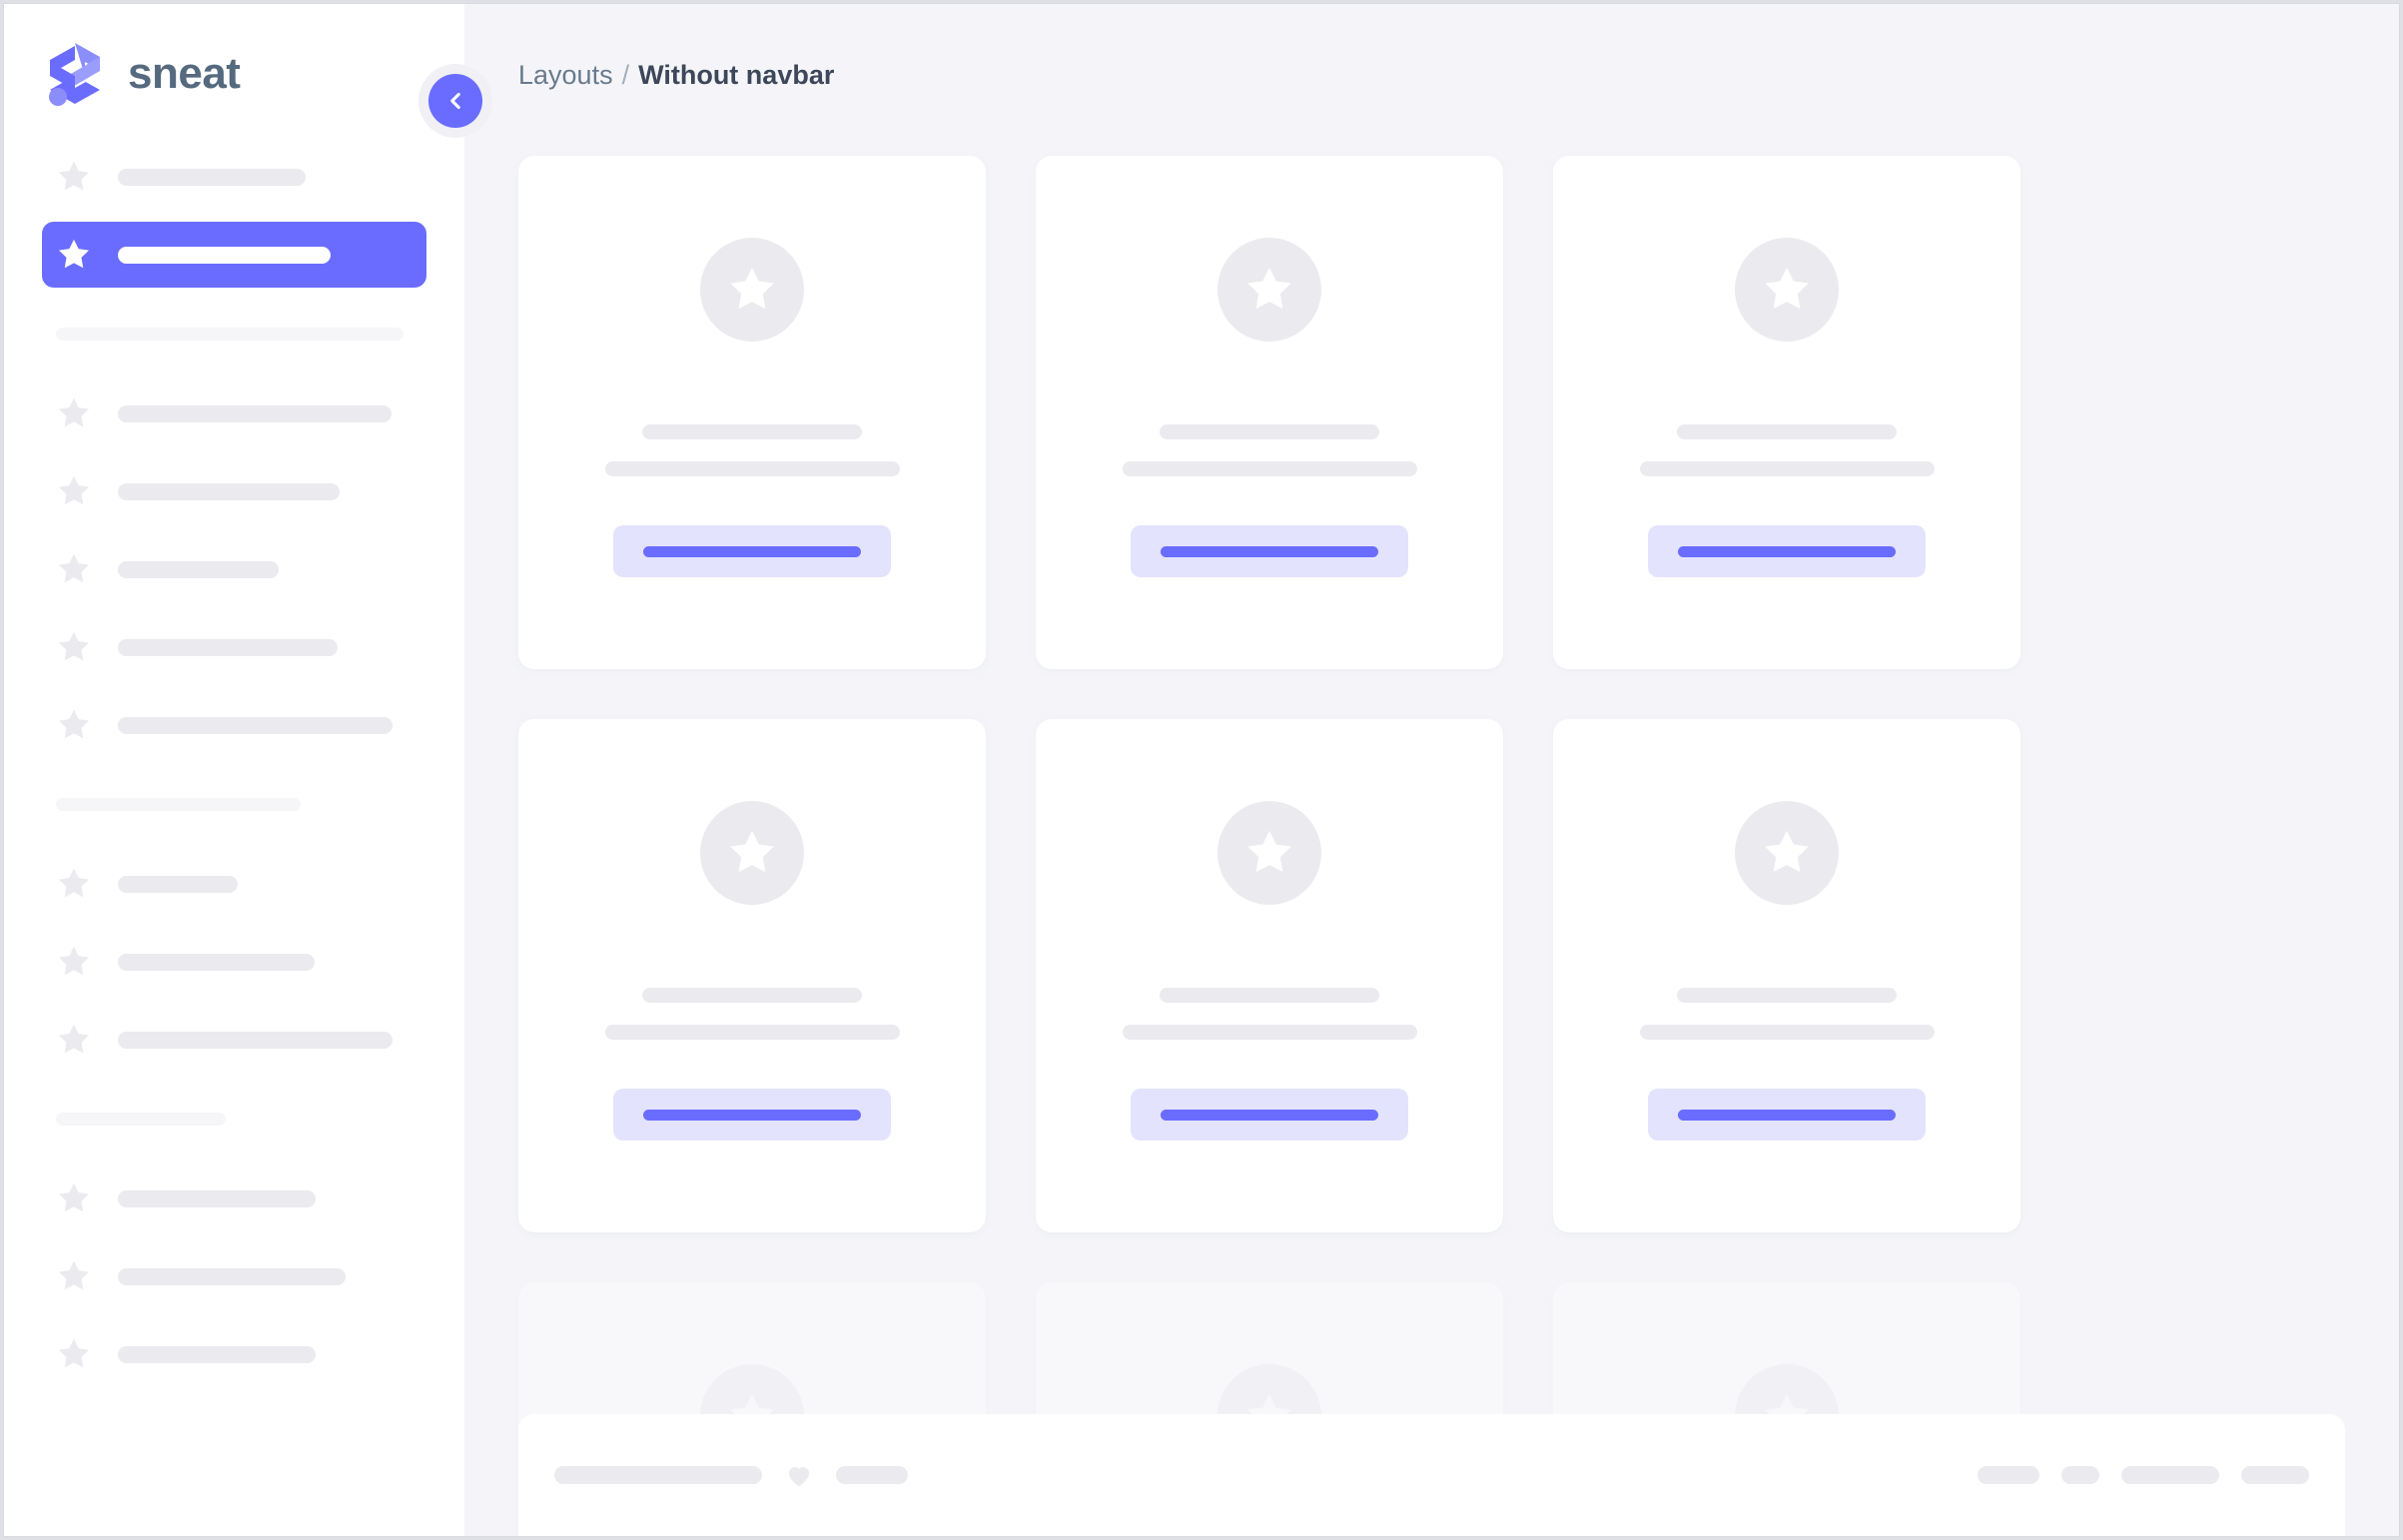 This screenshot has width=2403, height=1540. I want to click on sidebar-menu, so click(234, 766).